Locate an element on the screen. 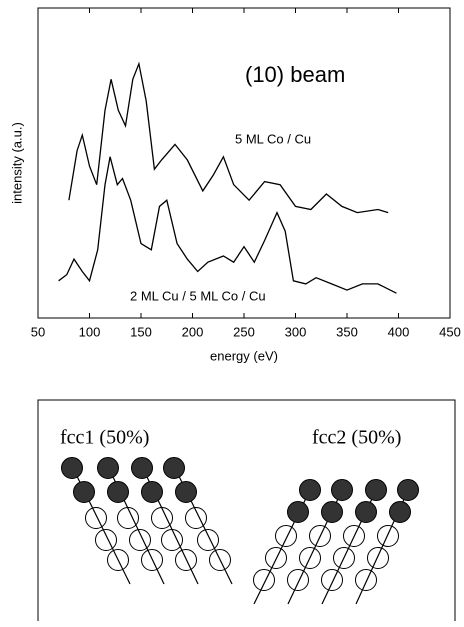 This screenshot has width=464, height=627. x-tick-label: 50 is located at coordinates (38, 331).